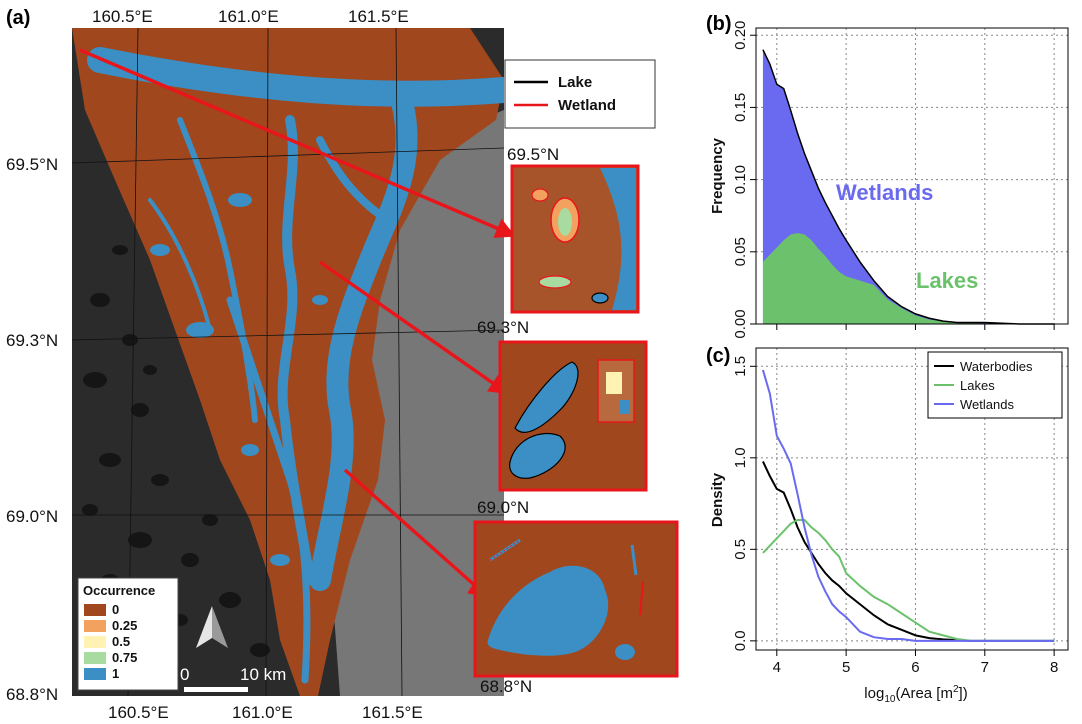 This screenshot has height=724, width=1082. I want to click on x-tick-label: 6, so click(915, 667).